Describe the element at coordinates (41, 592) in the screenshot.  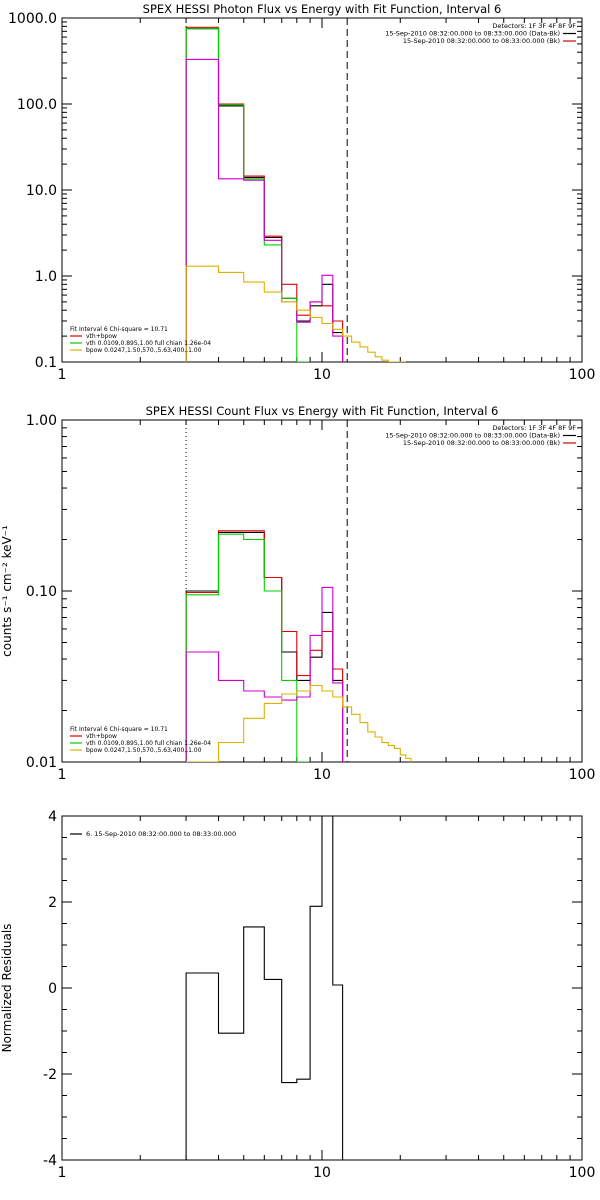
I see `y-tick-label: 0.10` at that location.